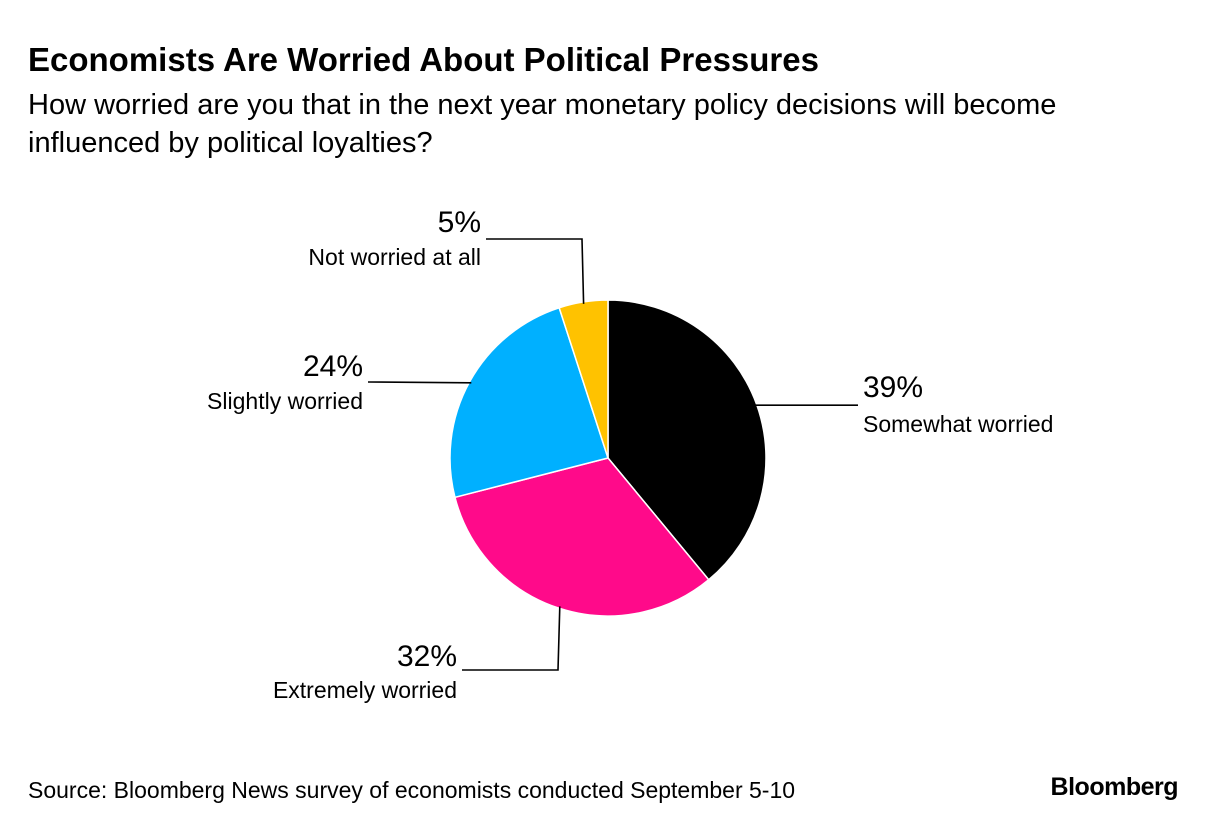 This screenshot has width=1216, height=832. Describe the element at coordinates (511, 638) in the screenshot. I see `leader-line-extremely-worried` at that location.